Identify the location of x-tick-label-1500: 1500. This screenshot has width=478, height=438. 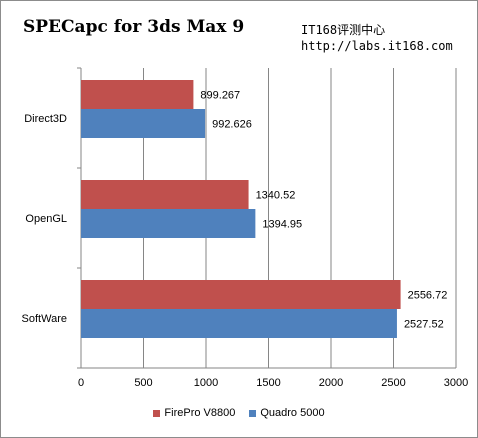
(268, 383).